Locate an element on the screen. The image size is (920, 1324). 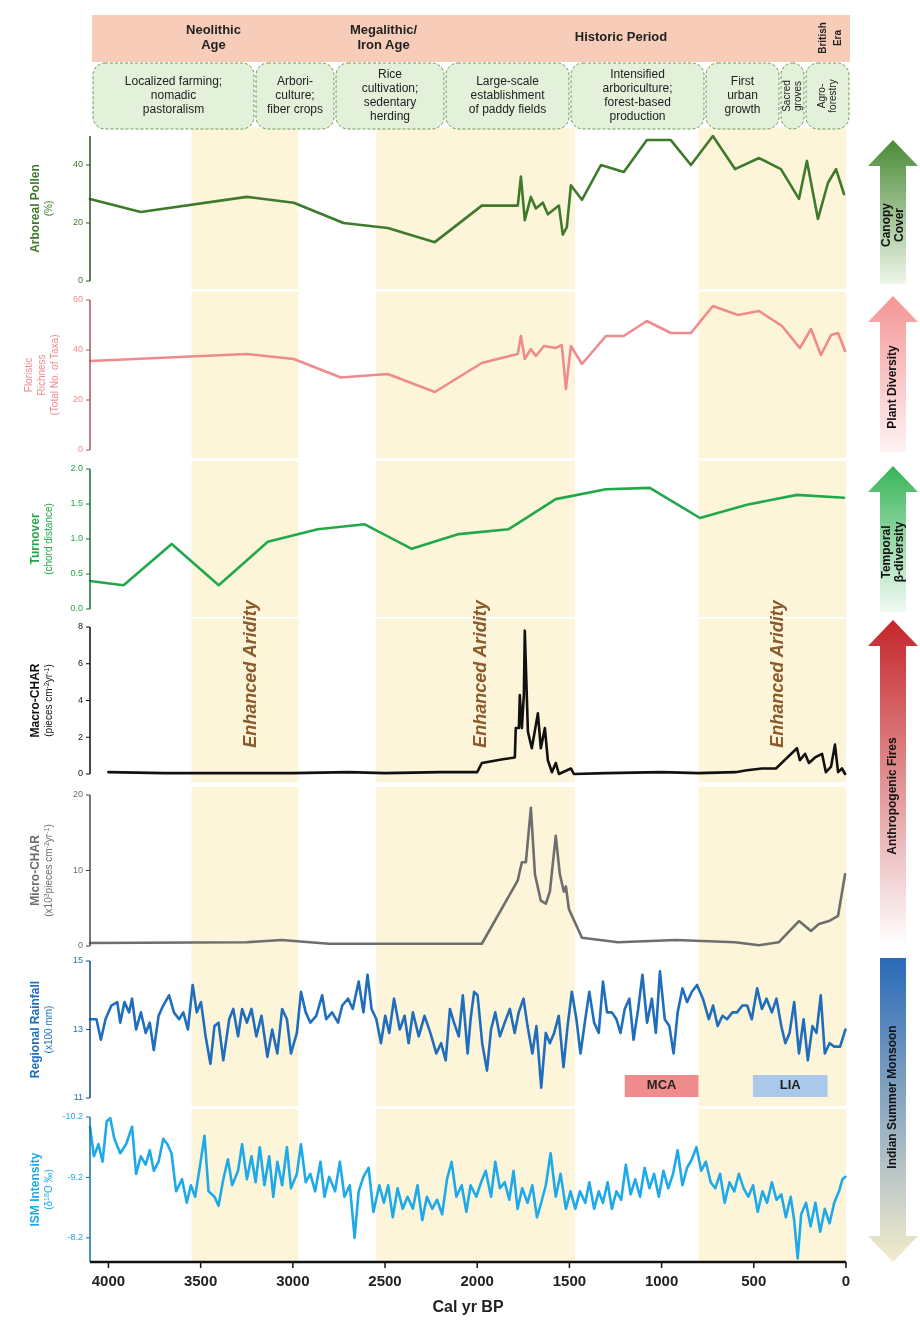
text: Megalithic/ Iron Age is located at coordinates (383, 36).